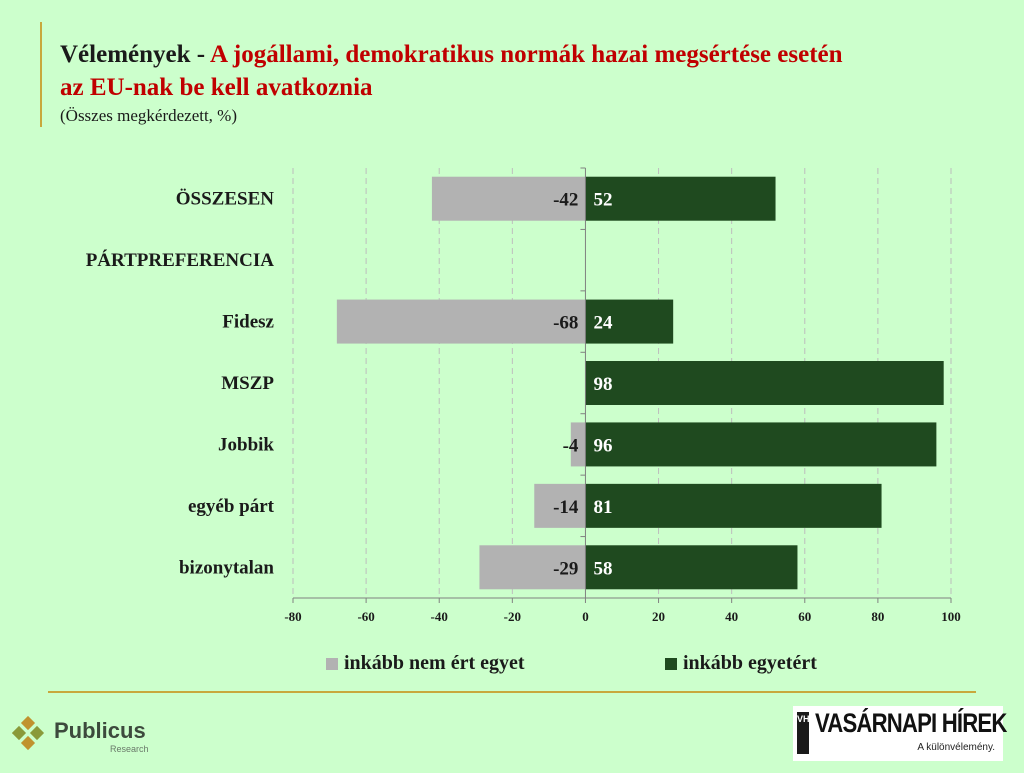 The height and width of the screenshot is (773, 1024). What do you see at coordinates (956, 747) in the screenshot?
I see `vh-tagline: A különvélemény.` at bounding box center [956, 747].